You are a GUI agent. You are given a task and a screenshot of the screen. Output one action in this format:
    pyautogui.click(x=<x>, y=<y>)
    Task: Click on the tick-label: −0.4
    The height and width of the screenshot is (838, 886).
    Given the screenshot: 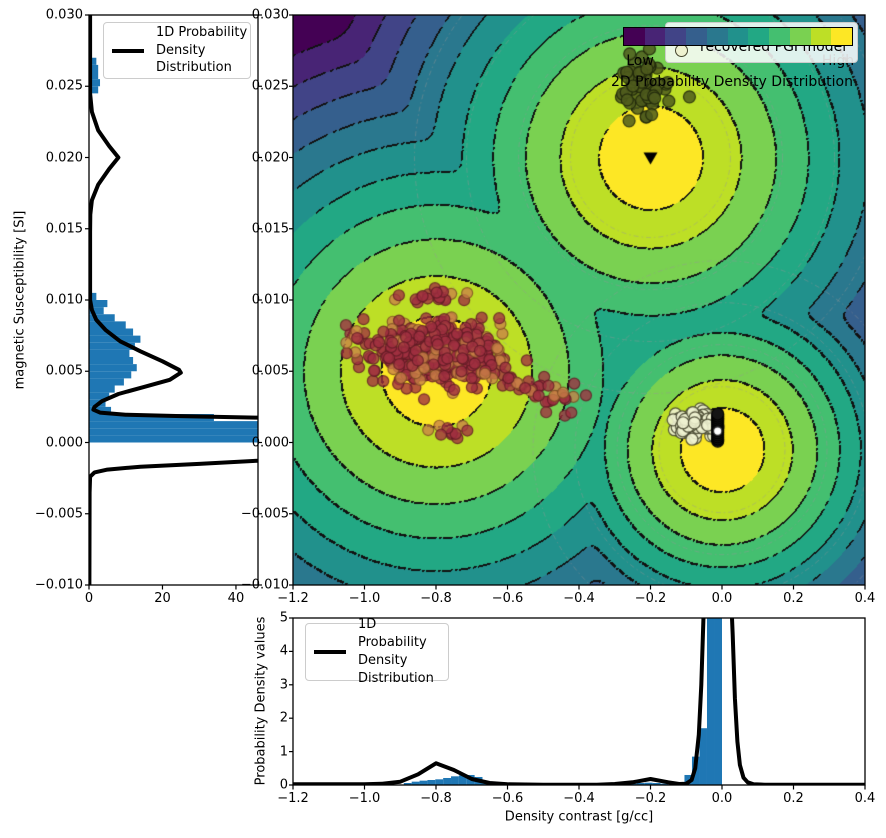 What is the action you would take?
    pyautogui.click(x=579, y=598)
    